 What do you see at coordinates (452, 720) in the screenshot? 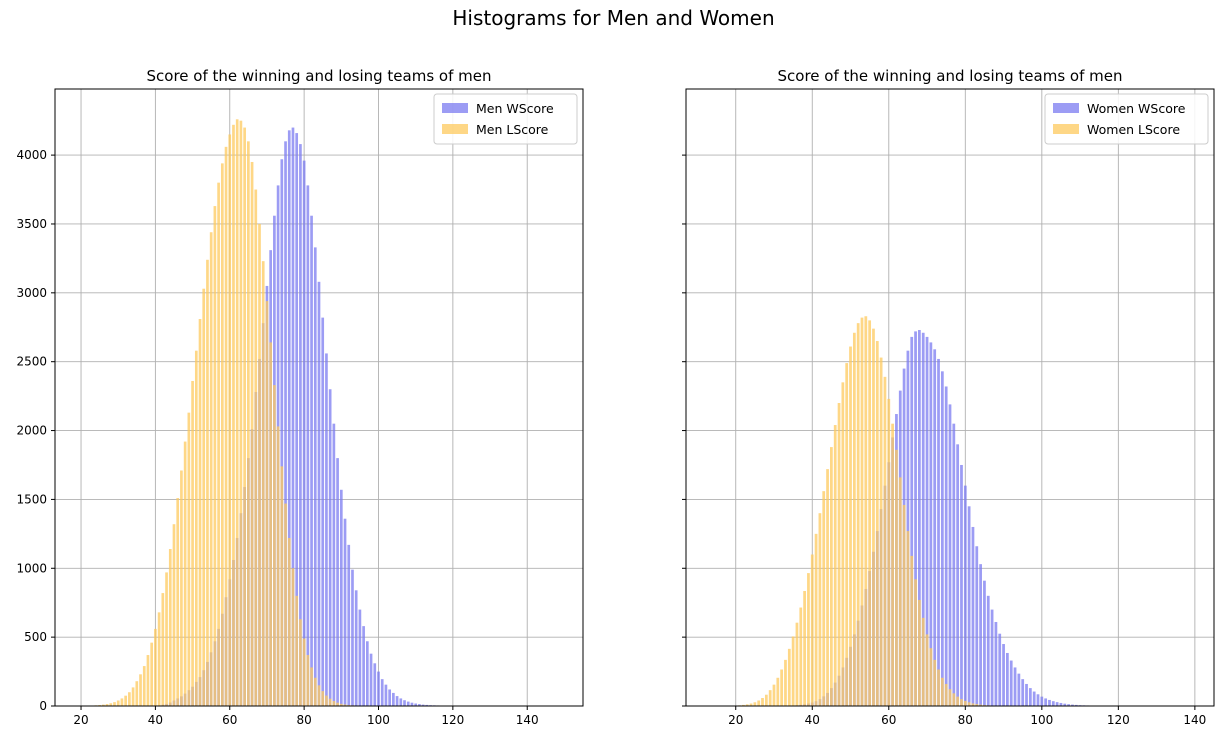
I see `x-tick-label: 120` at bounding box center [452, 720].